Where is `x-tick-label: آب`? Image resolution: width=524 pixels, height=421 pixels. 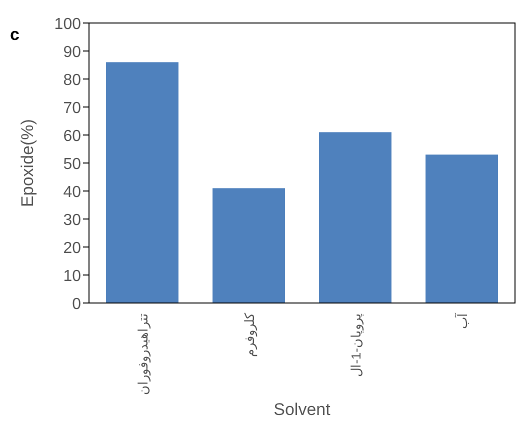
x-tick-label: آب is located at coordinates (462, 320).